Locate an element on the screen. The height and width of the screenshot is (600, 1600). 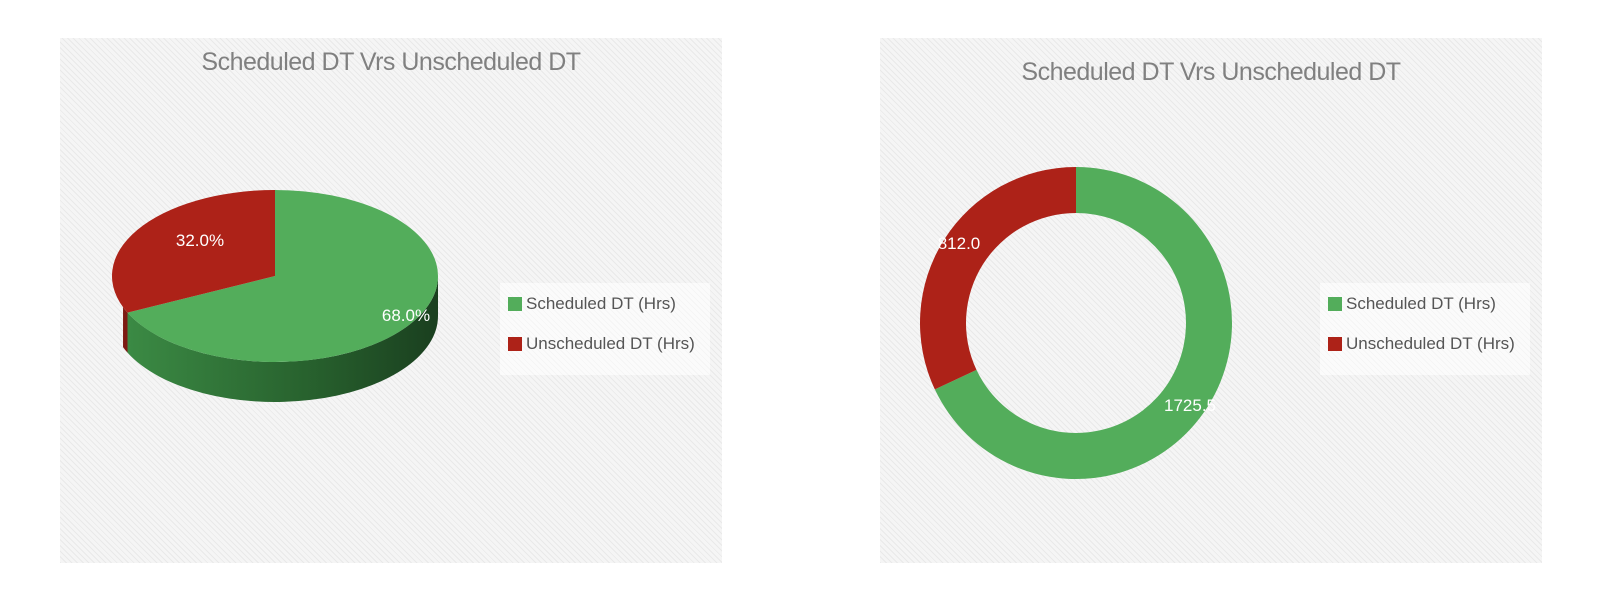
pie-slice-scheduled is located at coordinates (283, 276).